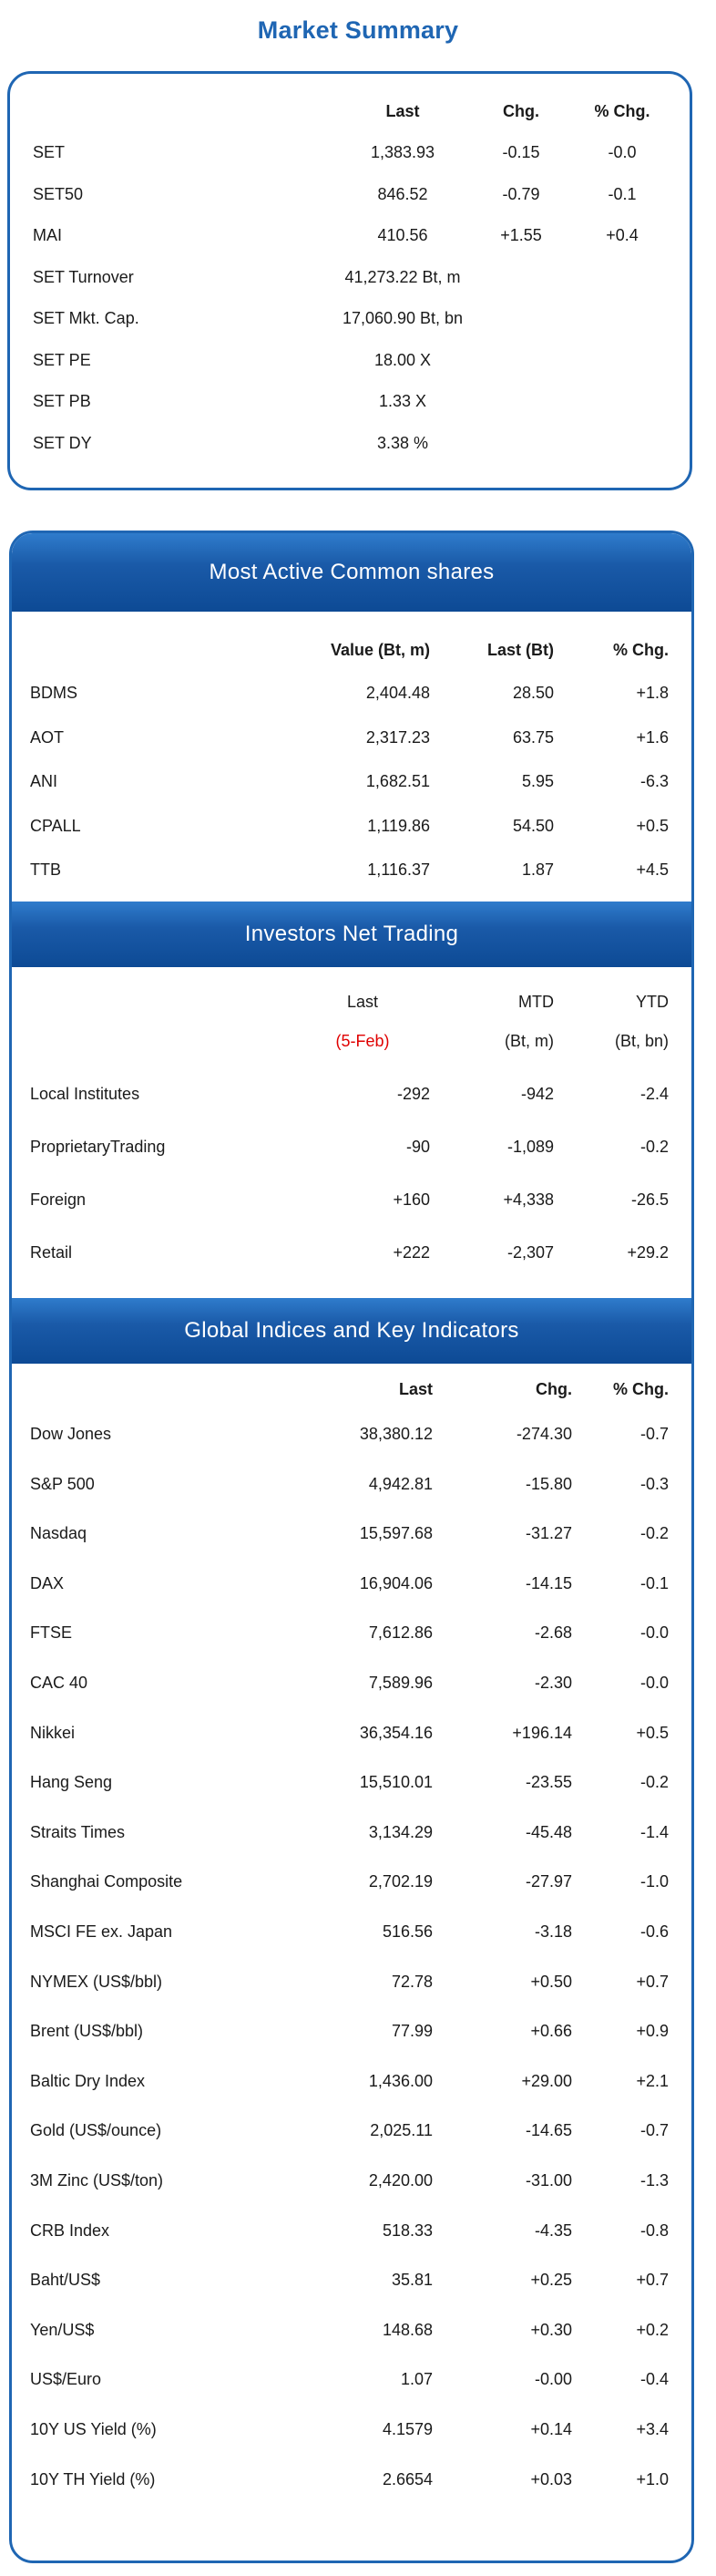 This screenshot has height=2576, width=716. Describe the element at coordinates (412, 1981) in the screenshot. I see `global-cell-last: 72.78` at that location.